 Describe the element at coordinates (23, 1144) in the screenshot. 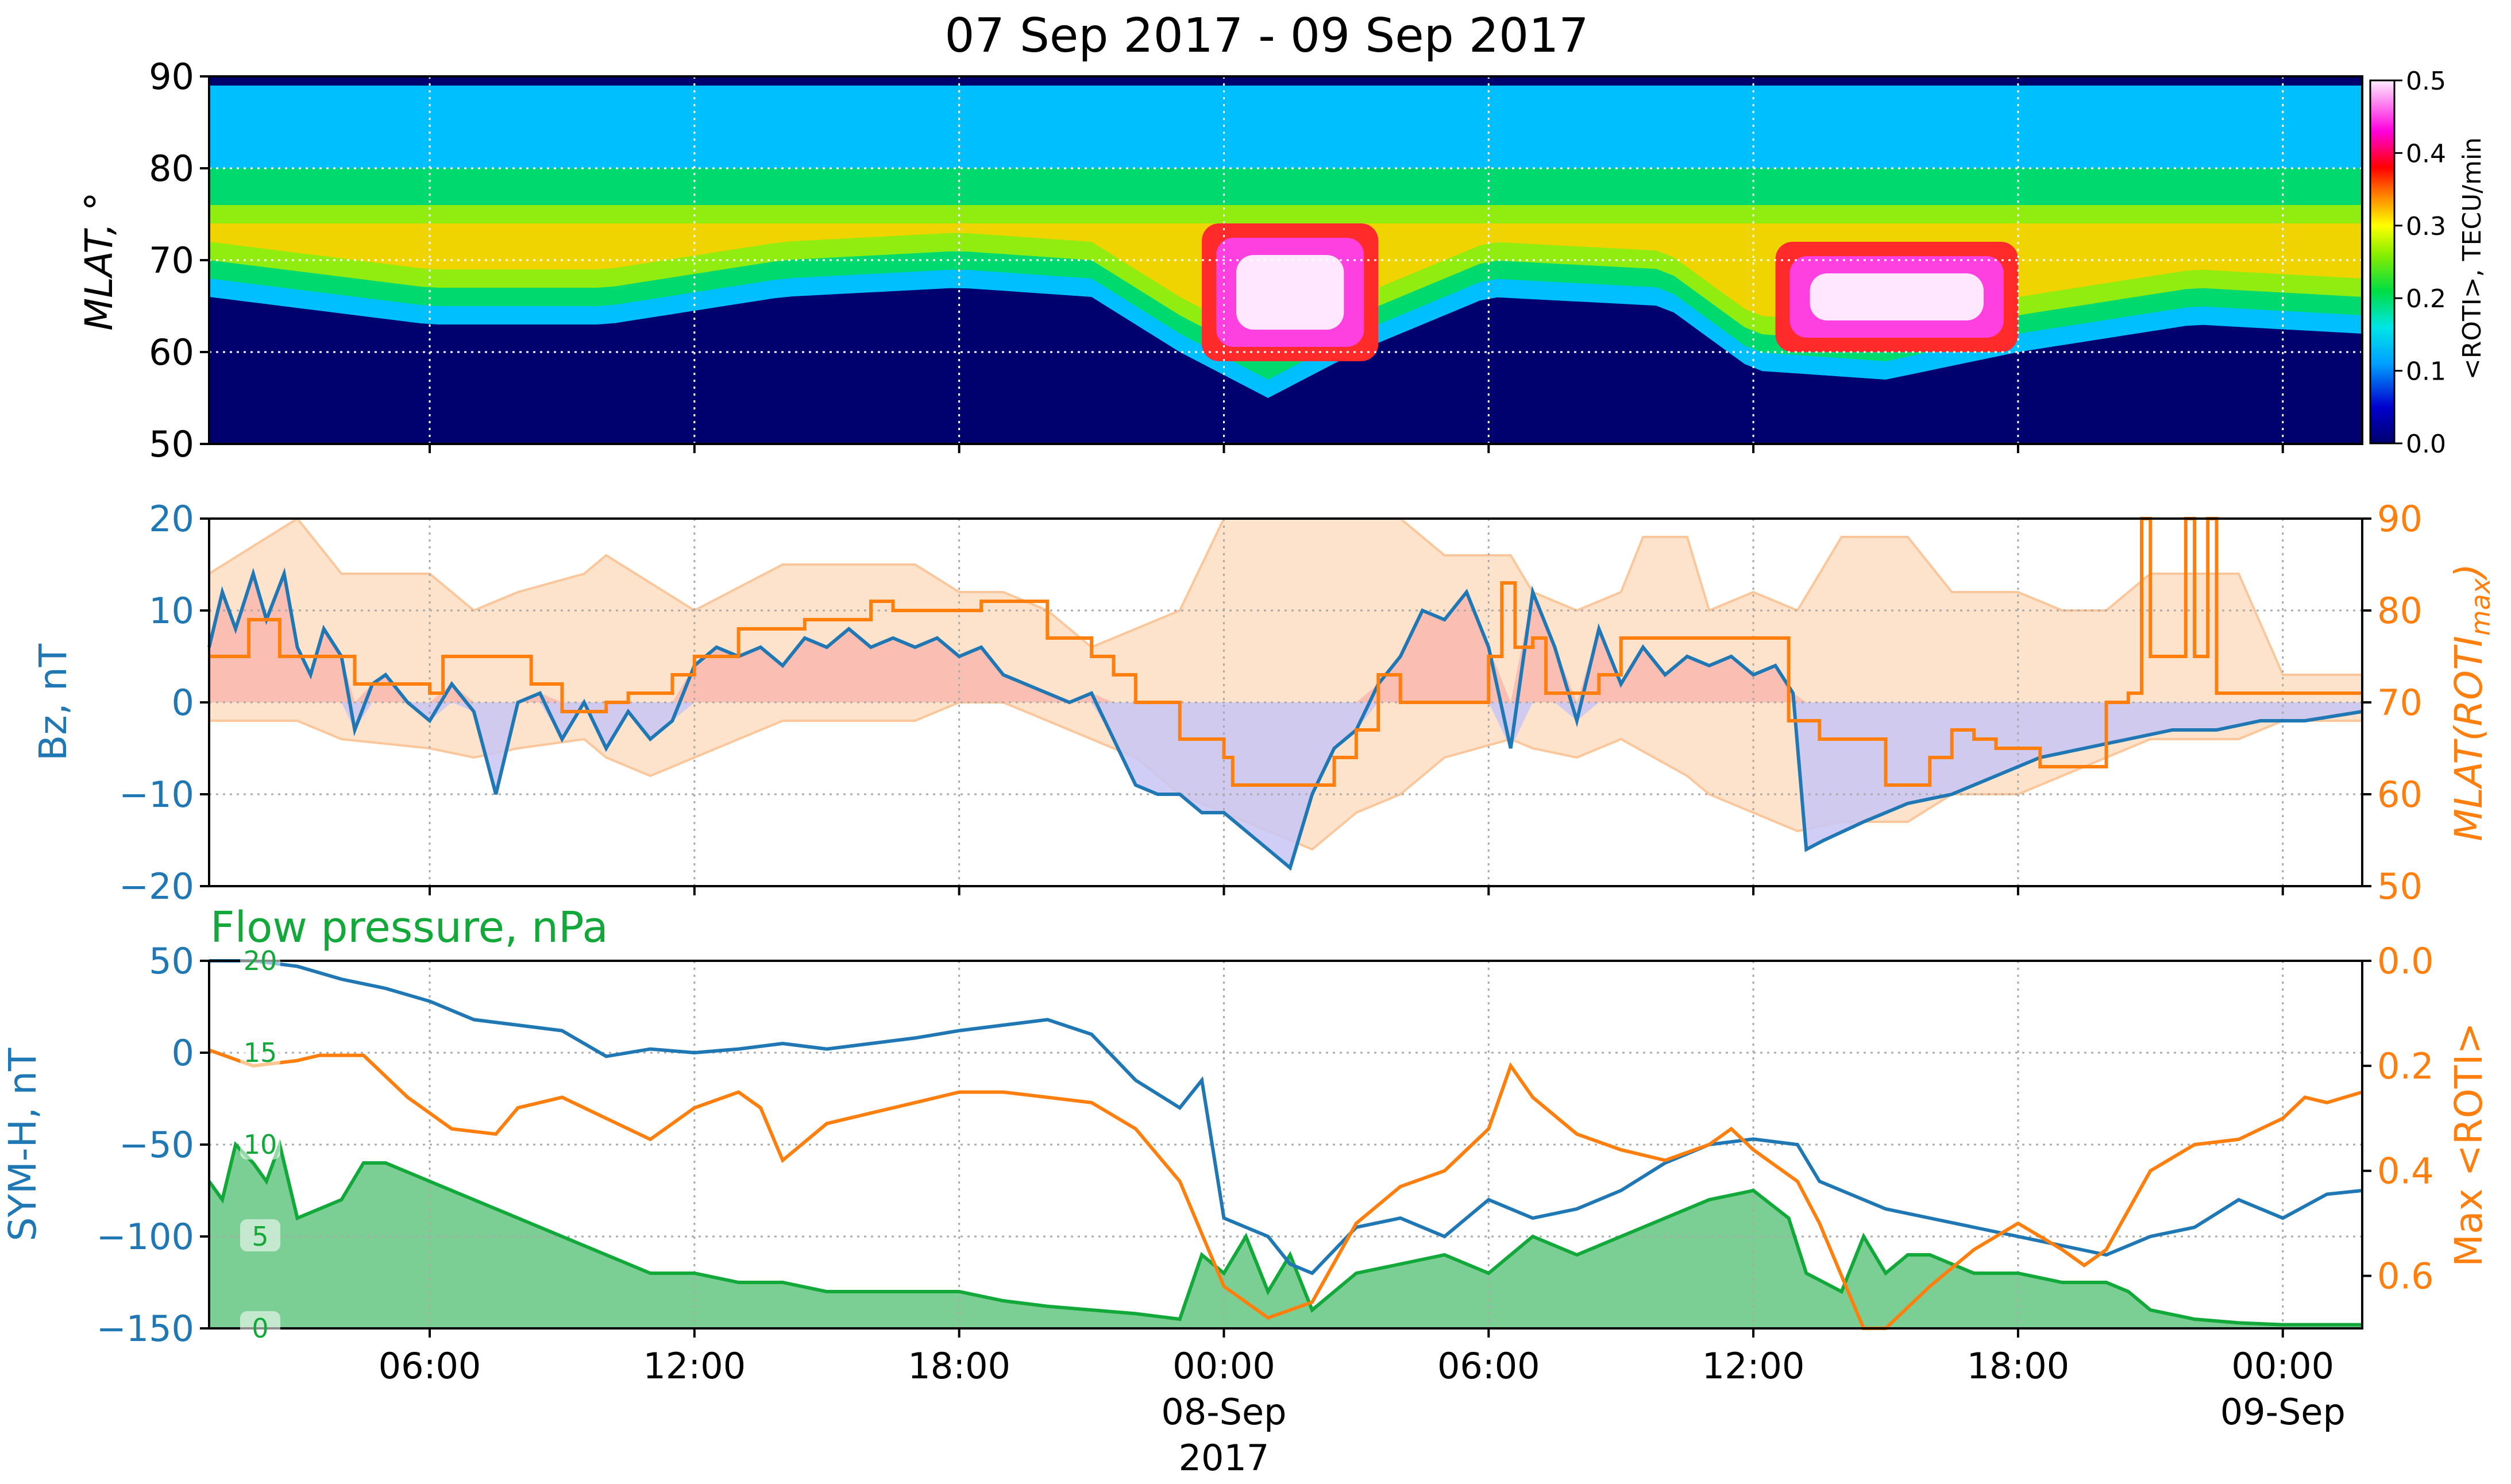

I see `symh-ylabel: SYM-H, nT` at that location.